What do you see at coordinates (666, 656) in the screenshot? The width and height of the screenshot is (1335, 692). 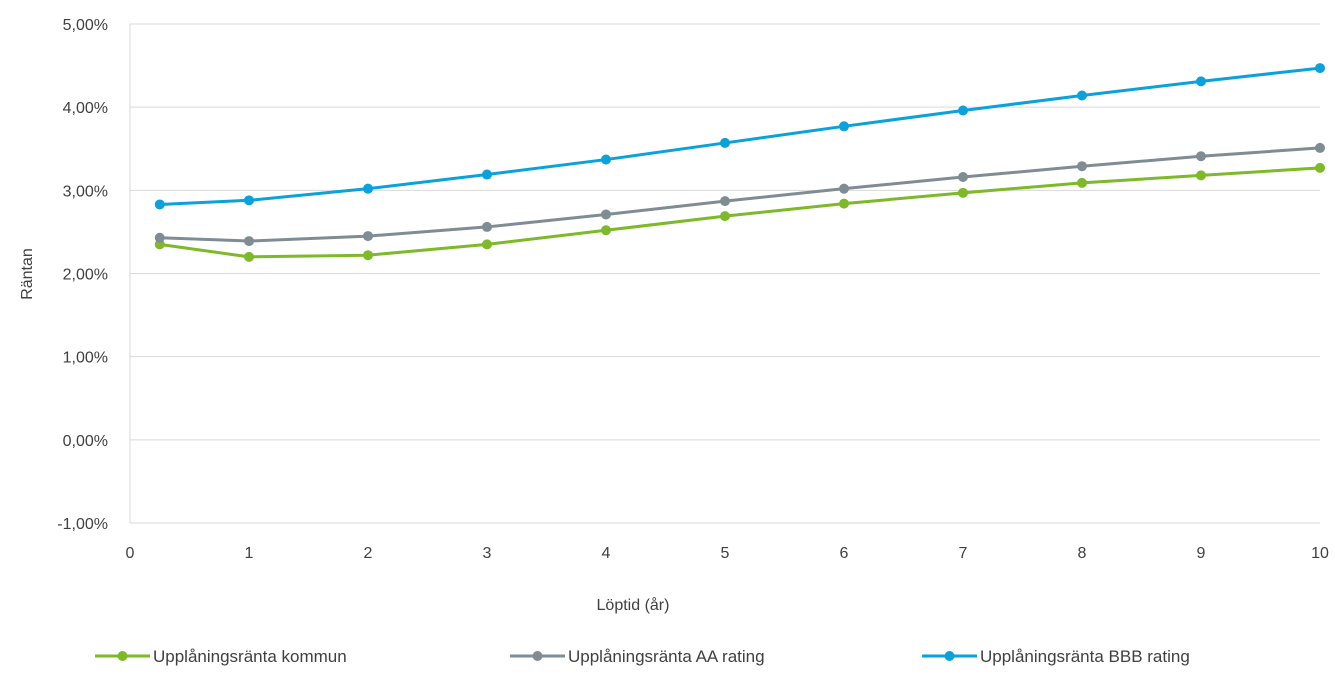 I see `legend-label: Upplåningsränta AA rating` at bounding box center [666, 656].